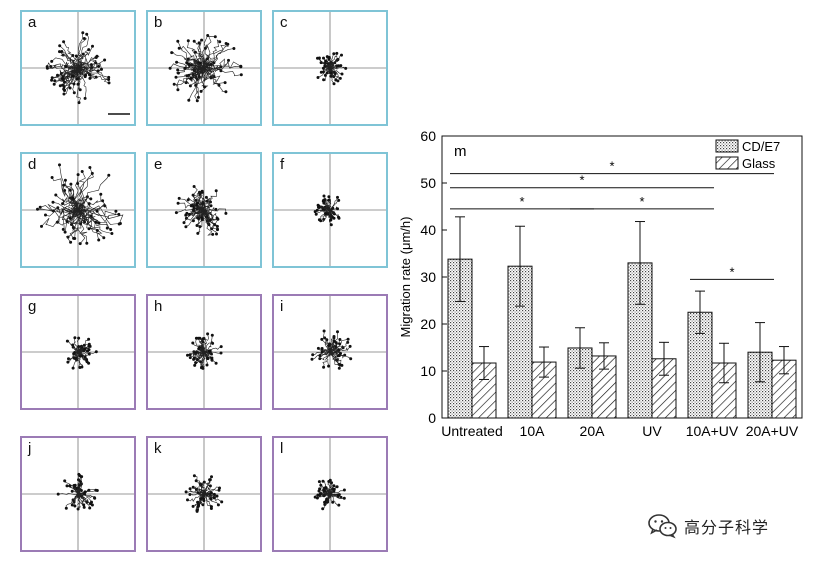 The width and height of the screenshot is (824, 562). What do you see at coordinates (428, 371) in the screenshot?
I see `y-tick-label: 10` at bounding box center [428, 371].